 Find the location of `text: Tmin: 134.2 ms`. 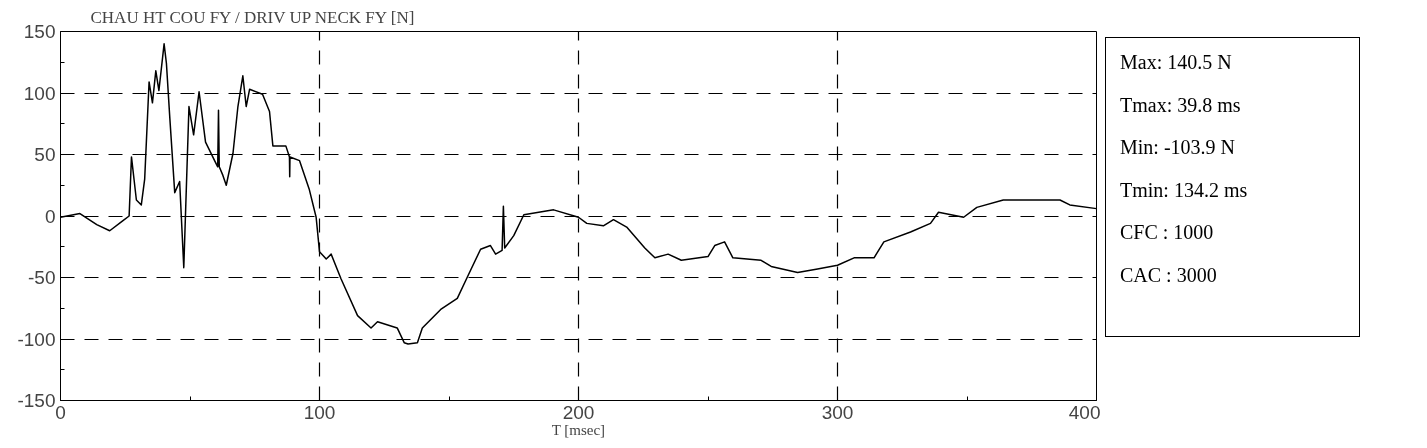

text: Tmin: 134.2 ms is located at coordinates (1184, 190).